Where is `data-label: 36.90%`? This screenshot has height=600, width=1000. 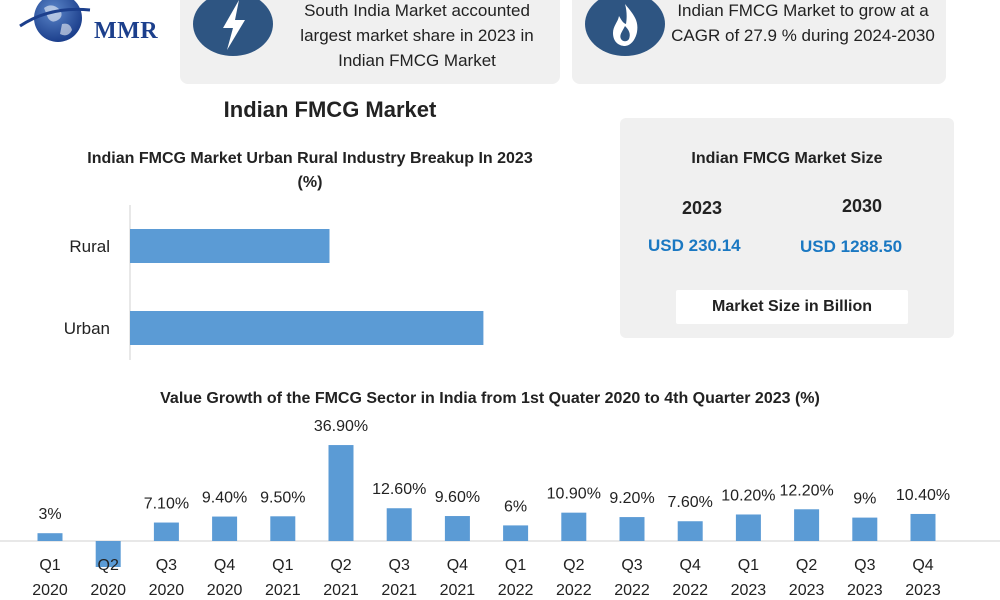 data-label: 36.90% is located at coordinates (341, 426).